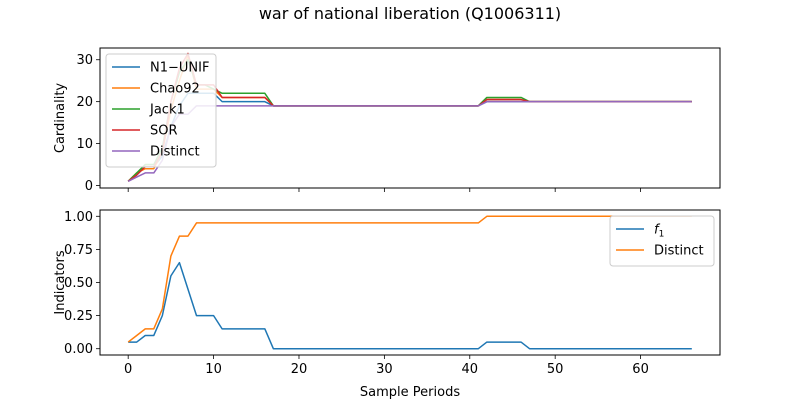 Image resolution: width=800 pixels, height=400 pixels. Describe the element at coordinates (179, 68) in the screenshot. I see `cardinality-legend-label: N1−UNIF` at that location.